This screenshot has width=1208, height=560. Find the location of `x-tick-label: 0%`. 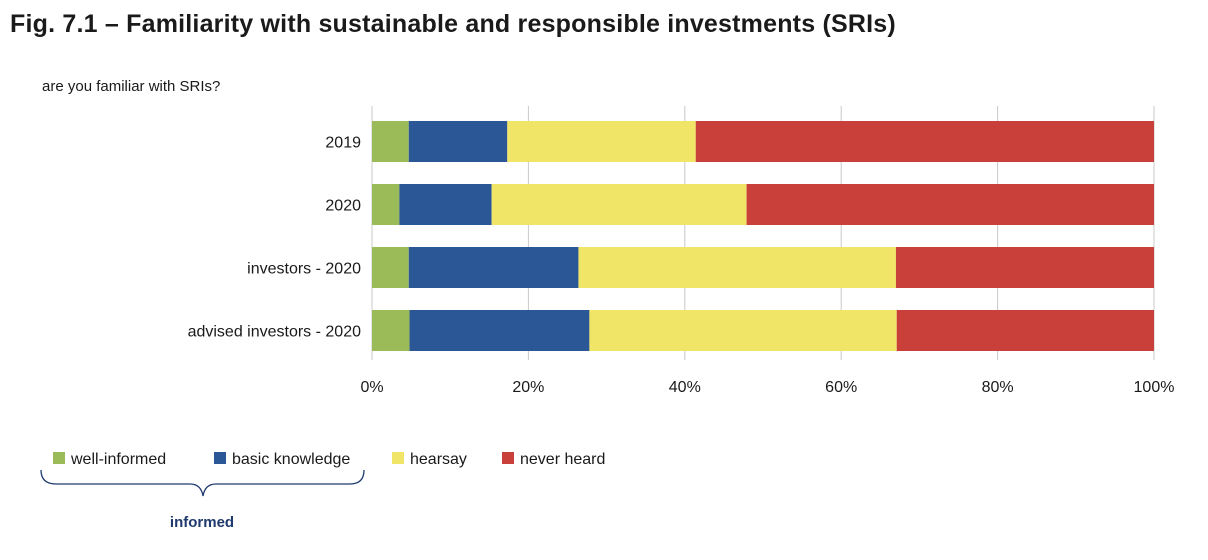

x-tick-label: 0% is located at coordinates (371, 387).